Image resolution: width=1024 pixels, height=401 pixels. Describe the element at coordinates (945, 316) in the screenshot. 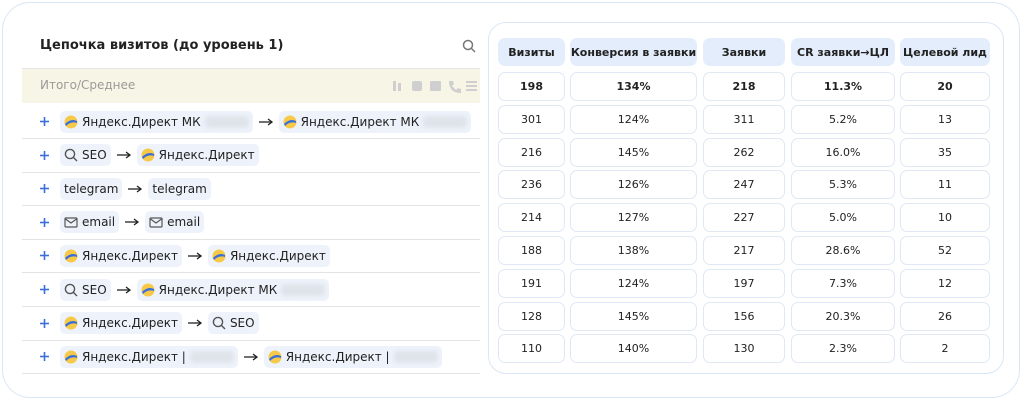

I see `data-cell: 26` at that location.